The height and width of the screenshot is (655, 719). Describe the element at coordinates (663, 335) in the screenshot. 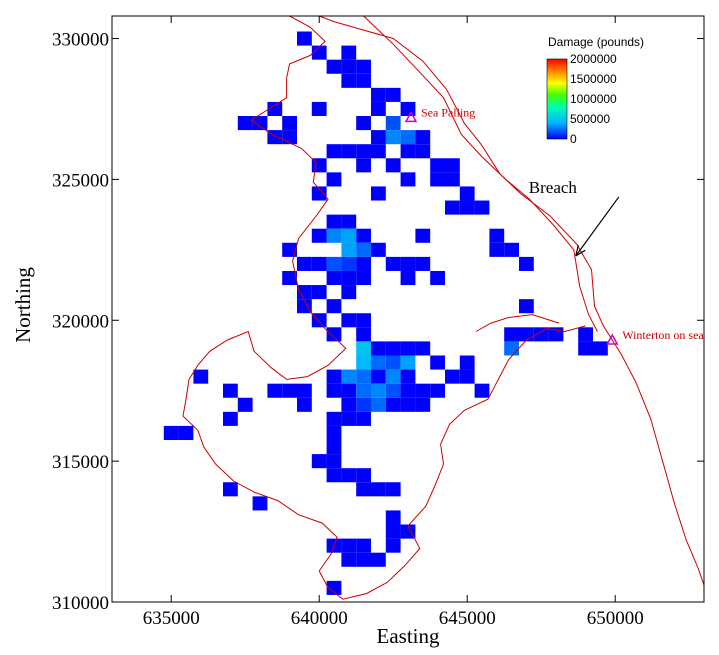

I see `place-label: Winterton on sea` at that location.